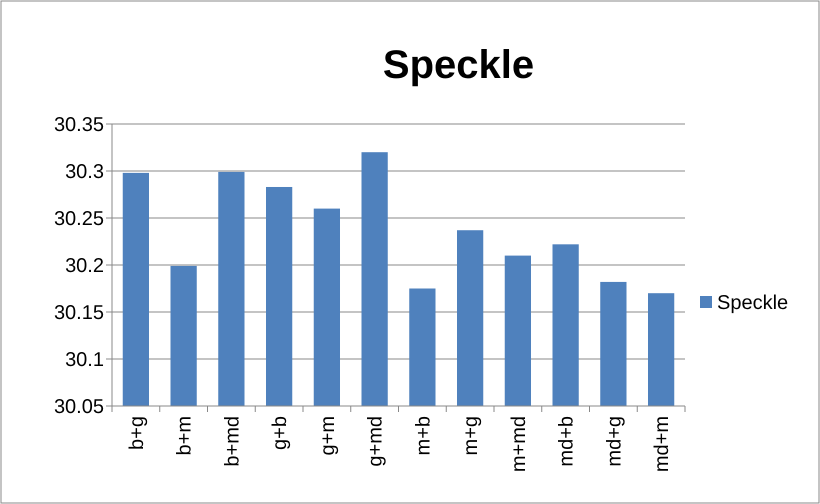 Image resolution: width=820 pixels, height=504 pixels. Describe the element at coordinates (567, 441) in the screenshot. I see `x-tick-label: md+b` at that location.